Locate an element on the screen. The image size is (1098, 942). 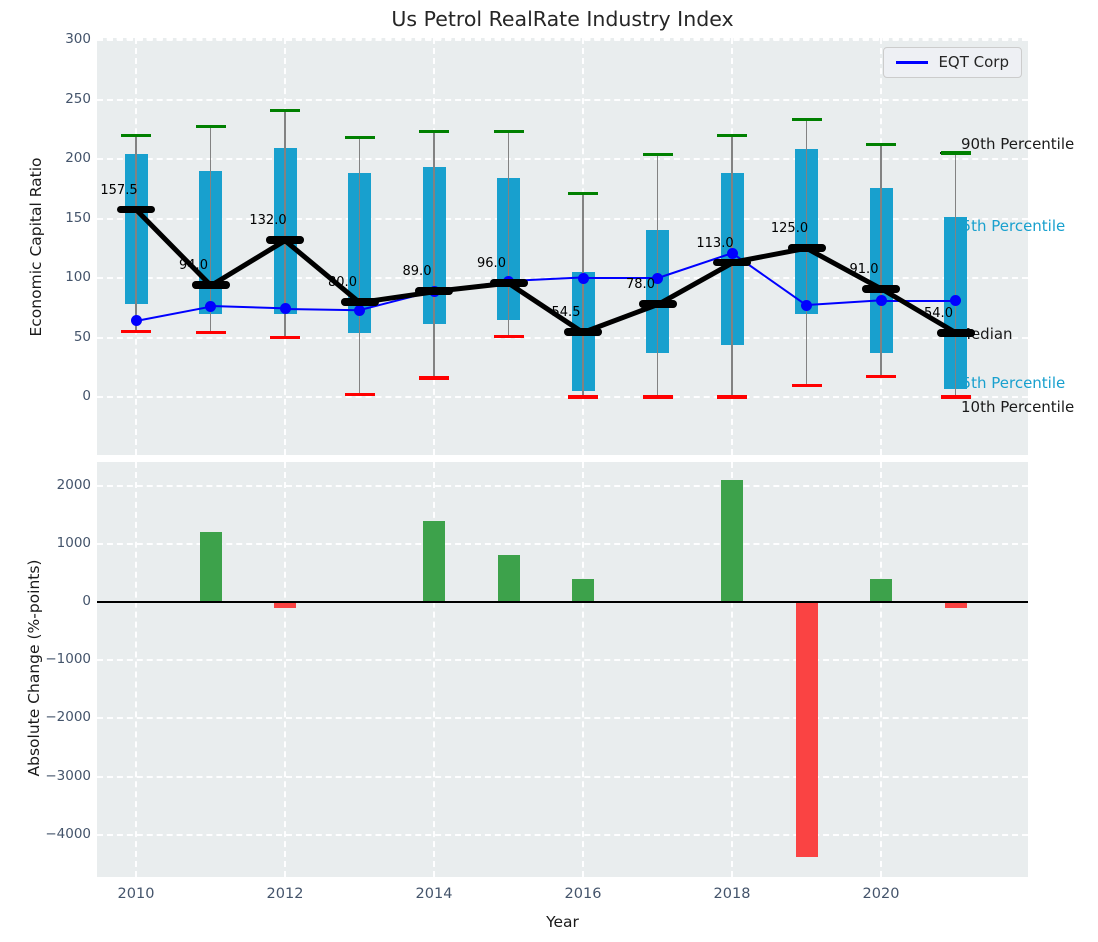
median-value-label: 91.0 is located at coordinates (864, 269).